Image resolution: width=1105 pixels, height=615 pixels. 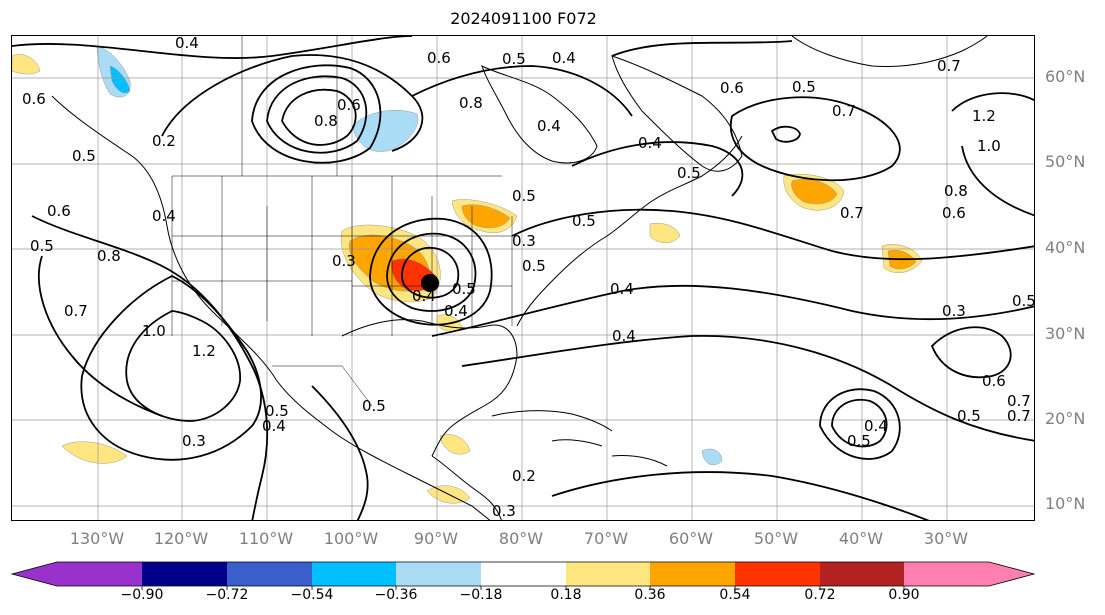 I want to click on positive-anomaly-core, so click(x=814, y=191).